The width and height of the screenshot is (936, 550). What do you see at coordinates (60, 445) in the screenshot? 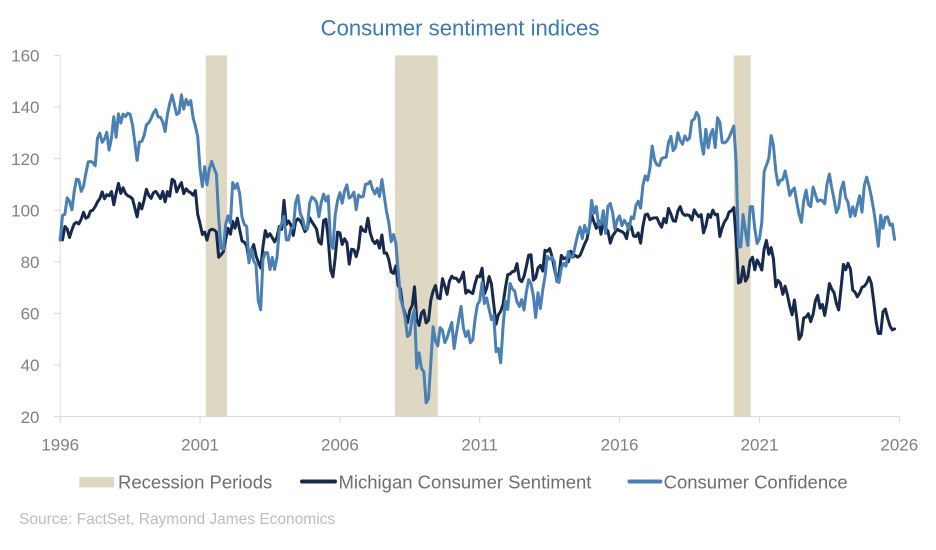
I see `svg-text: 1996` at bounding box center [60, 445].